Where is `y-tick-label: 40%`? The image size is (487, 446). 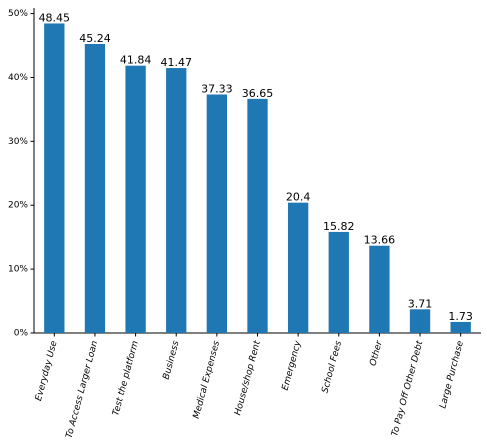
y-tick-label: 40% is located at coordinates (18, 78).